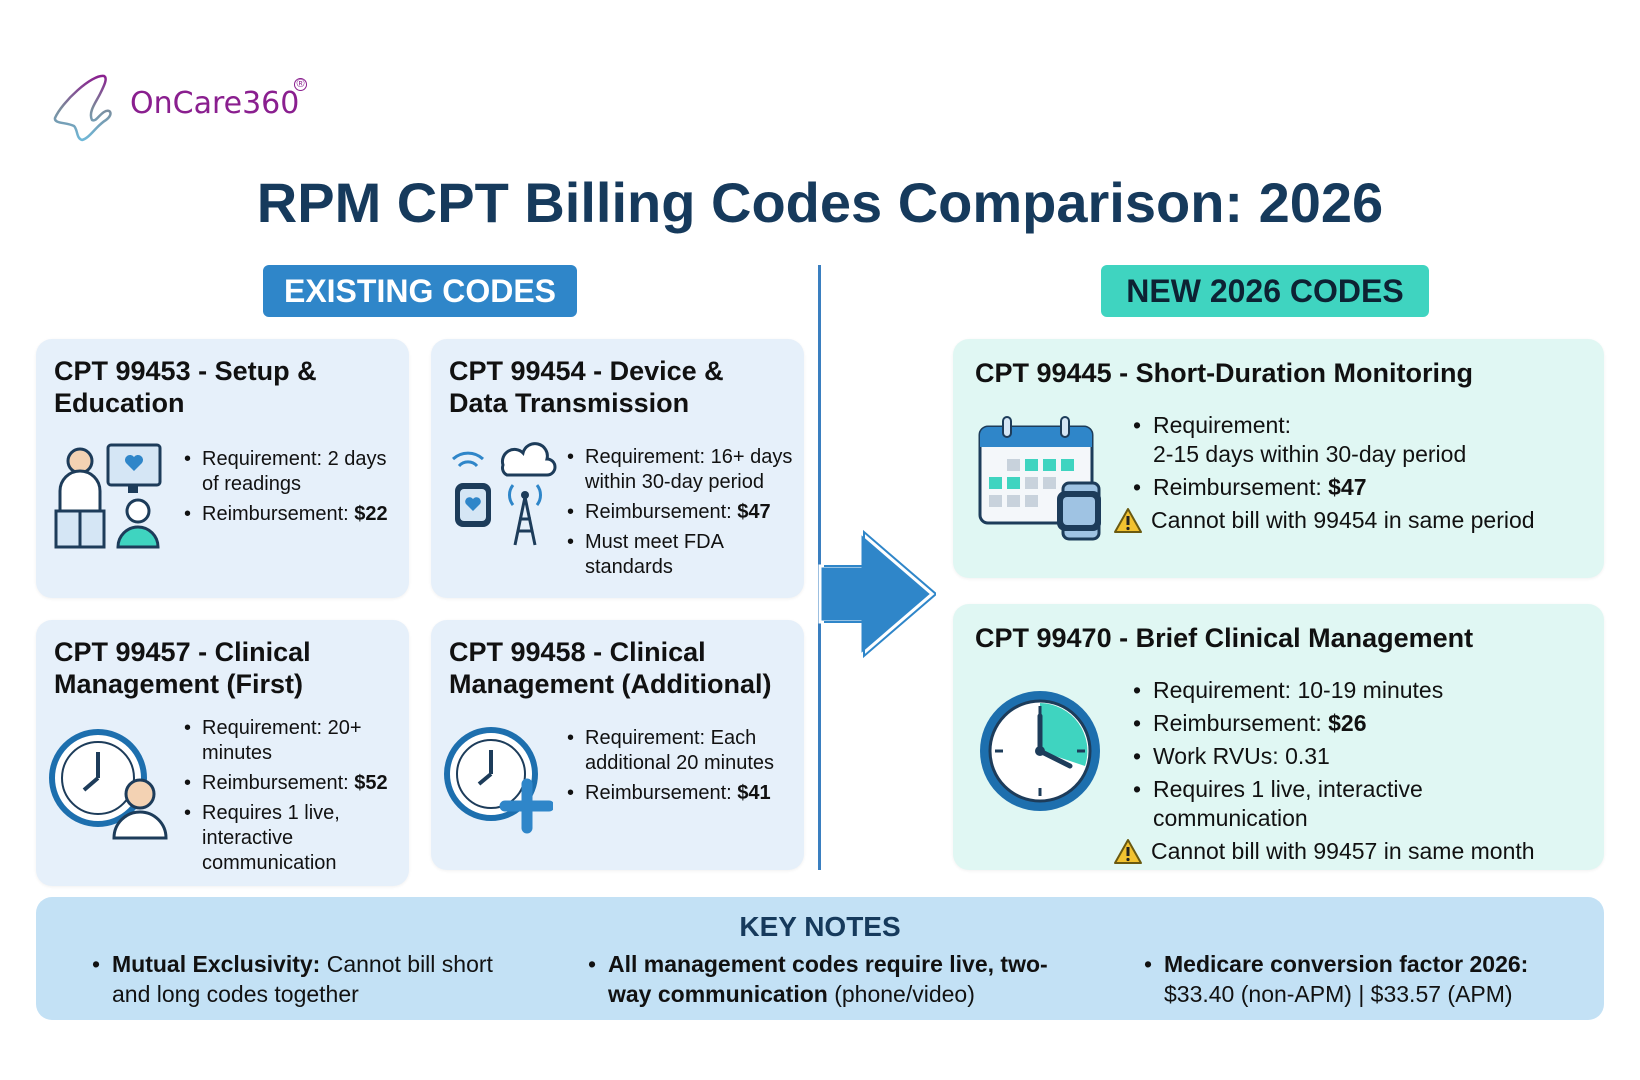  What do you see at coordinates (877, 594) in the screenshot?
I see `arrow-right-icon` at bounding box center [877, 594].